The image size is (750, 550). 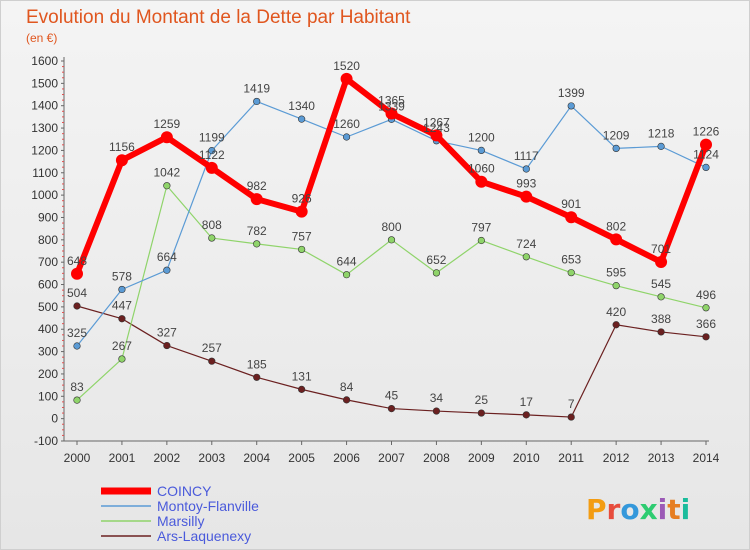 What do you see at coordinates (661, 319) in the screenshot?
I see `data-label-ars-laquenexy: 388` at bounding box center [661, 319].